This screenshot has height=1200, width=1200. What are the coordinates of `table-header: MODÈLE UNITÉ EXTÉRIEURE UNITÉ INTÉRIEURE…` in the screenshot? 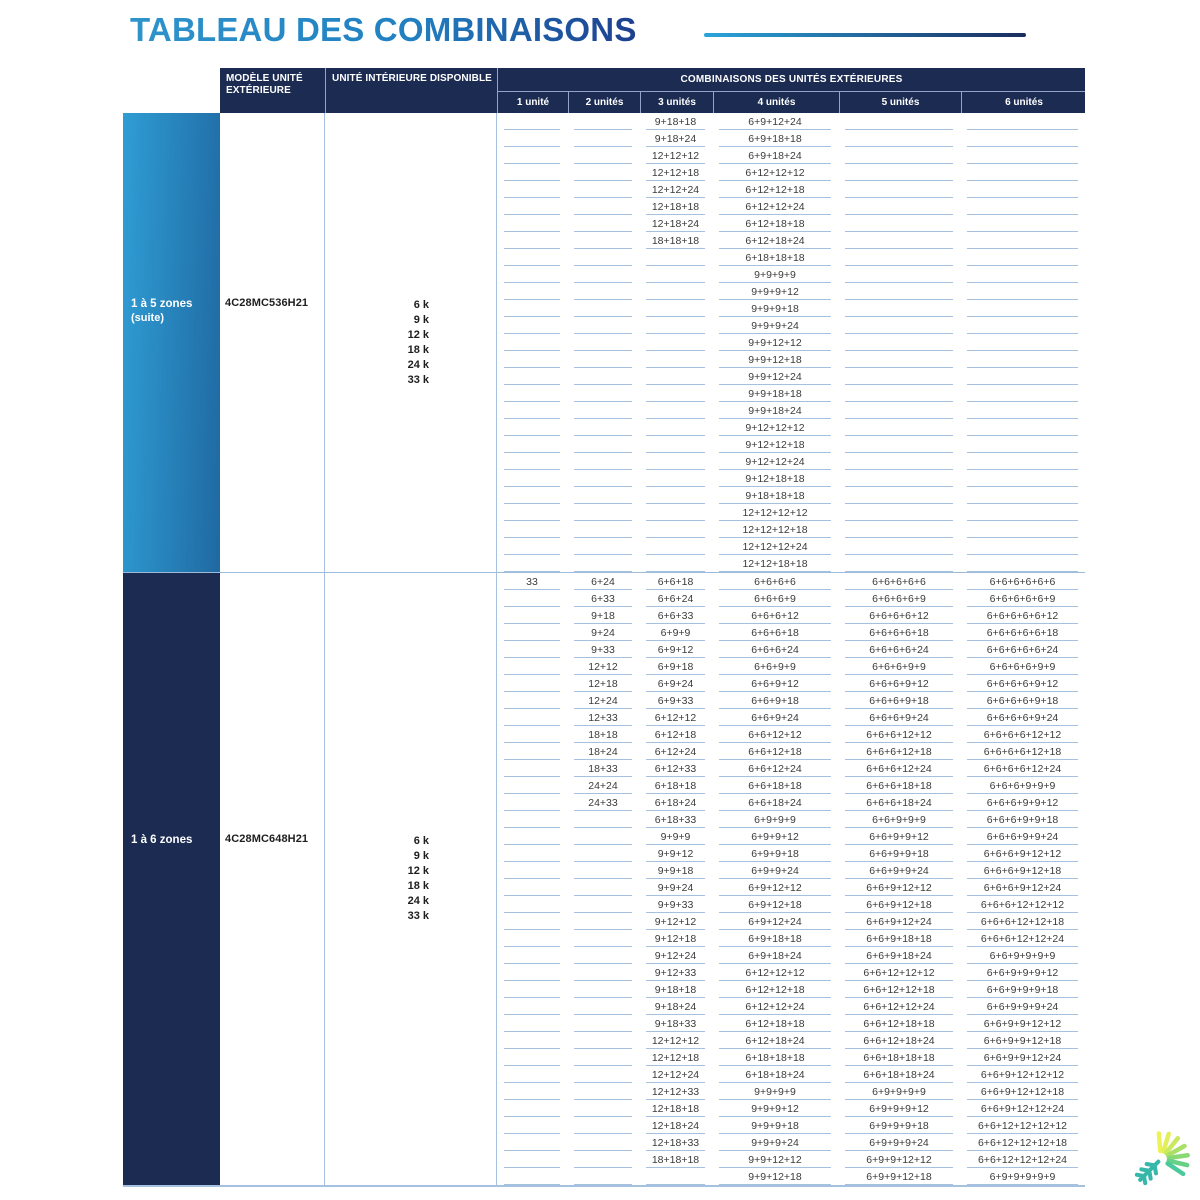 It's located at (652, 90).